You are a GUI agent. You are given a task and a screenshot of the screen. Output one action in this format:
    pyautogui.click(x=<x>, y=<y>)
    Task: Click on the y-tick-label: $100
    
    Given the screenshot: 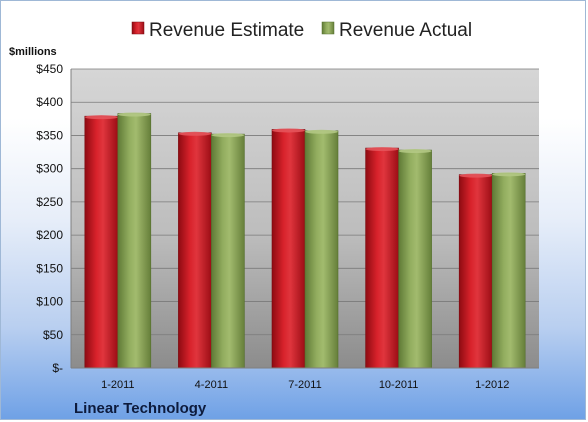 What is the action you would take?
    pyautogui.click(x=49, y=302)
    